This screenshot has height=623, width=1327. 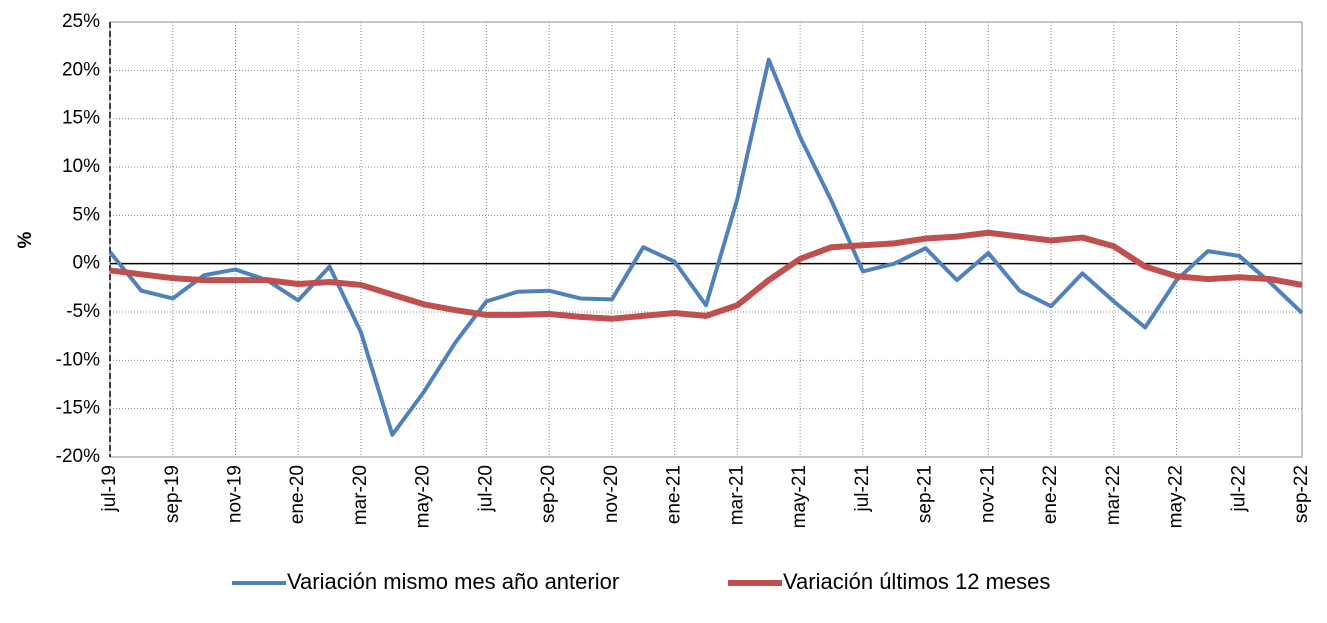 What do you see at coordinates (234, 494) in the screenshot?
I see `x-tick-label: nov-19` at bounding box center [234, 494].